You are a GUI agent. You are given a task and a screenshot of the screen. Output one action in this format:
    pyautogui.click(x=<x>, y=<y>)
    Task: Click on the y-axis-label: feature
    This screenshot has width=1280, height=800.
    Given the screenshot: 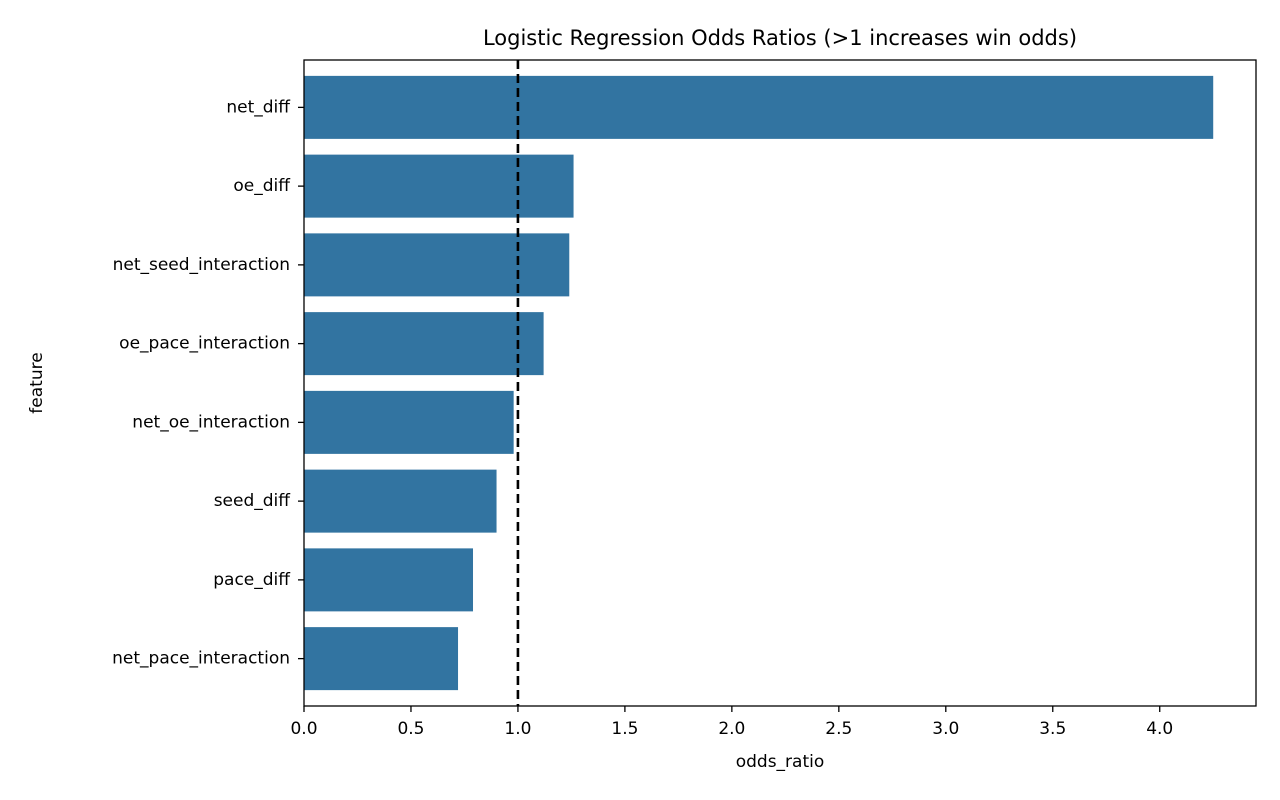 What is the action you would take?
    pyautogui.click(x=37, y=382)
    